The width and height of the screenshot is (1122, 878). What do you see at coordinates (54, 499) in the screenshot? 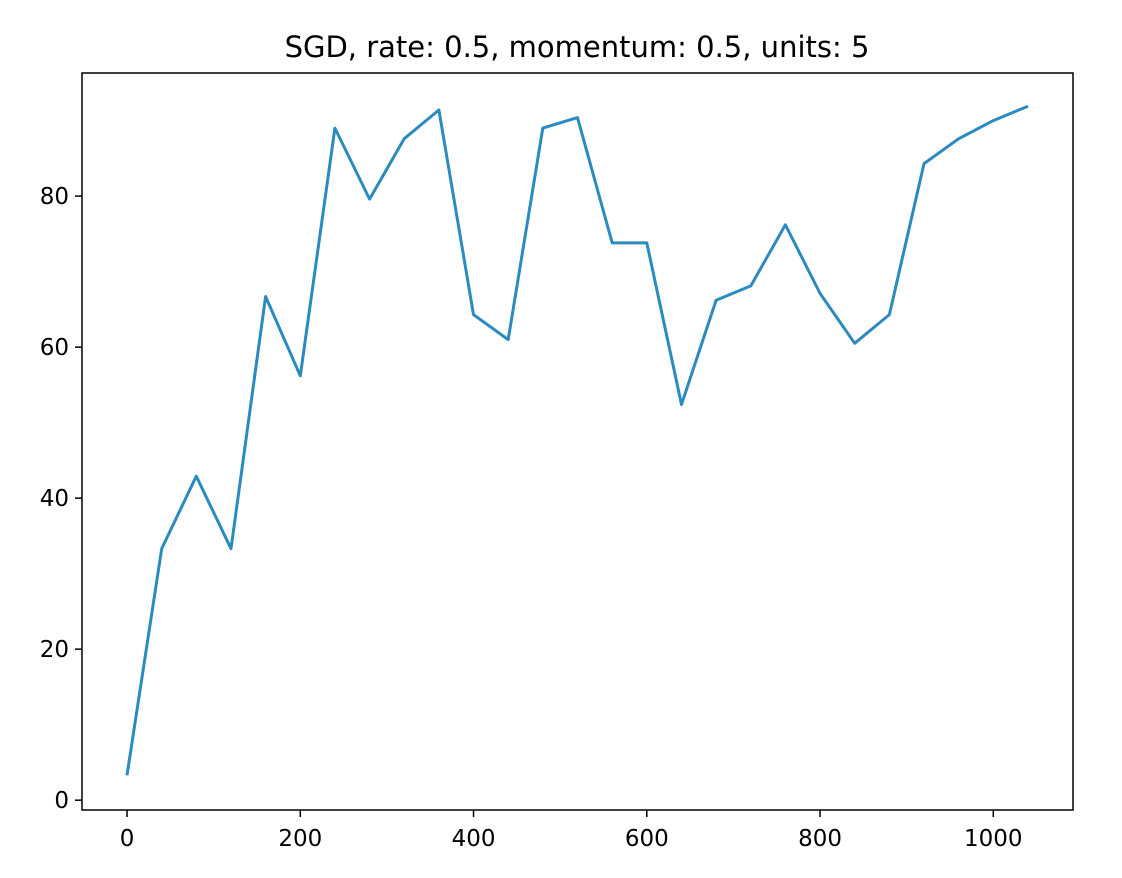
I see `y-tick-label: 40` at bounding box center [54, 499].